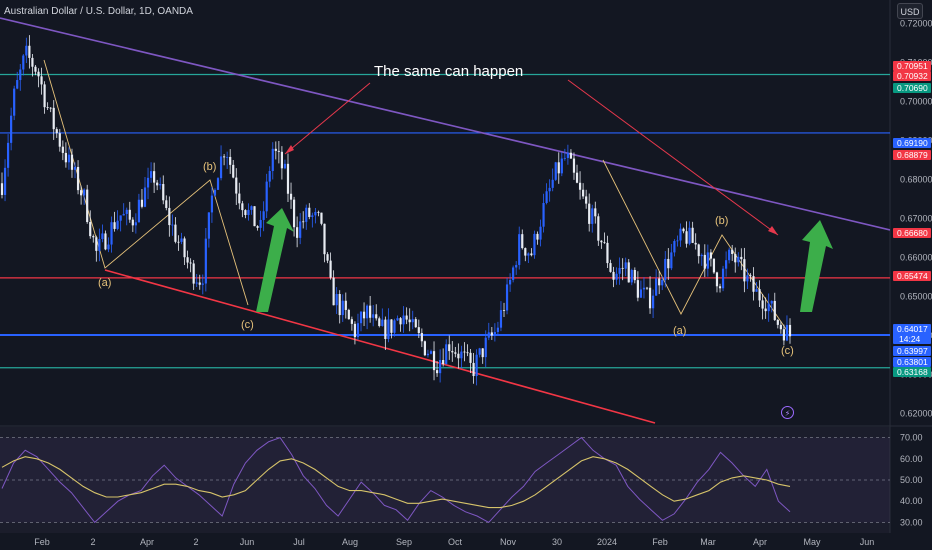 Image resolution: width=932 pixels, height=550 pixels. What do you see at coordinates (916, 179) in the screenshot?
I see `price-tick-label: 0.68000` at bounding box center [916, 179].